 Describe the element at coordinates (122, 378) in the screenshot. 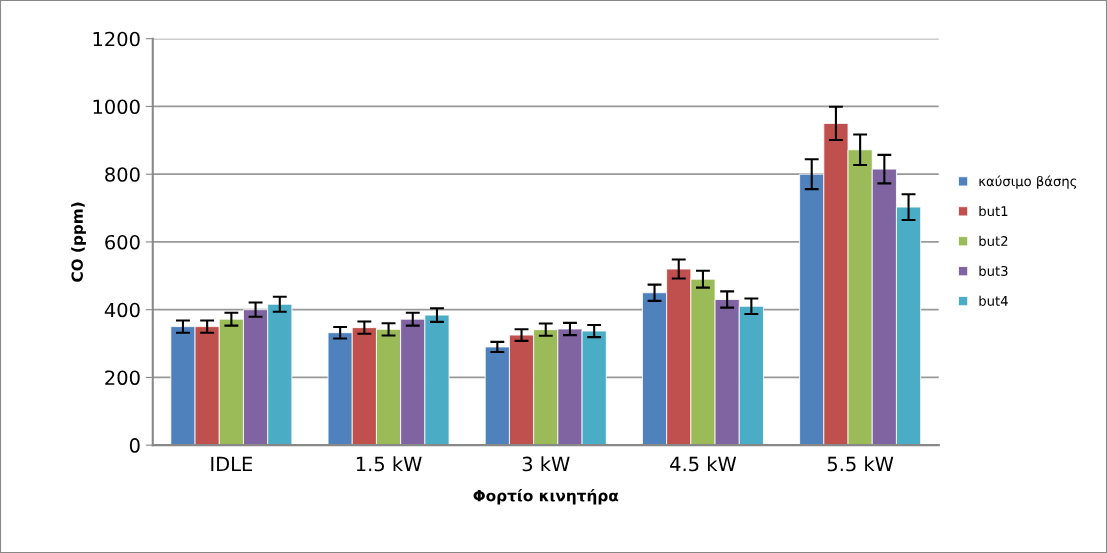

I see `y-tick-label: 200` at that location.